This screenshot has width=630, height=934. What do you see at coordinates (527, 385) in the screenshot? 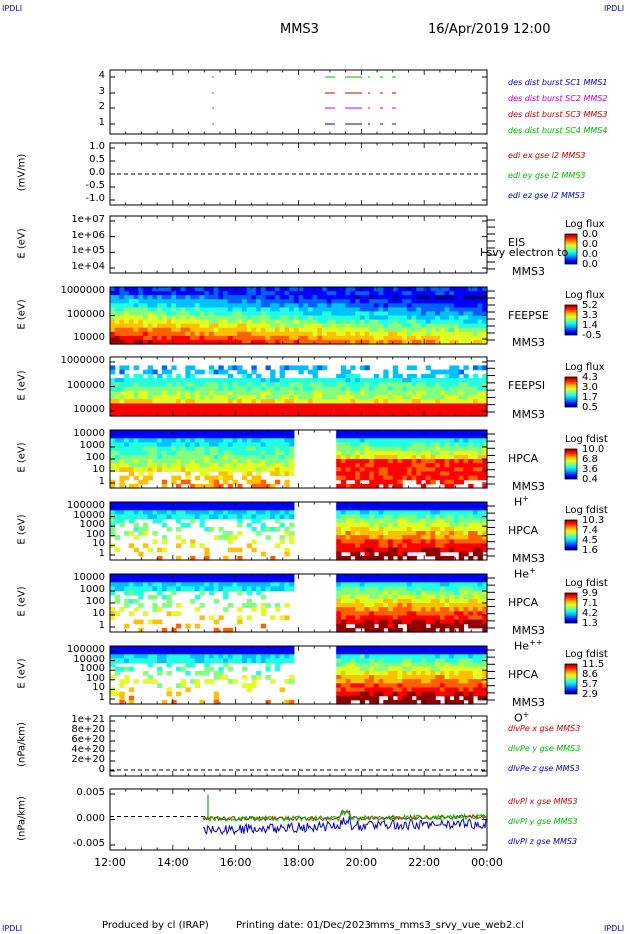
I see `instrument-name: FEEPSI` at bounding box center [527, 385].